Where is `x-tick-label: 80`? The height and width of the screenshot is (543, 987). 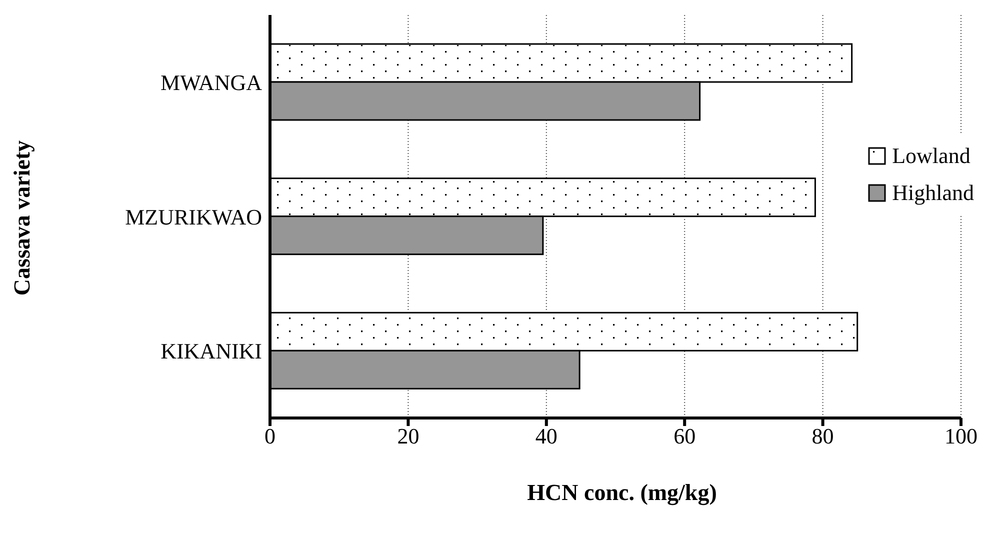
x-tick-label: 80 is located at coordinates (823, 436).